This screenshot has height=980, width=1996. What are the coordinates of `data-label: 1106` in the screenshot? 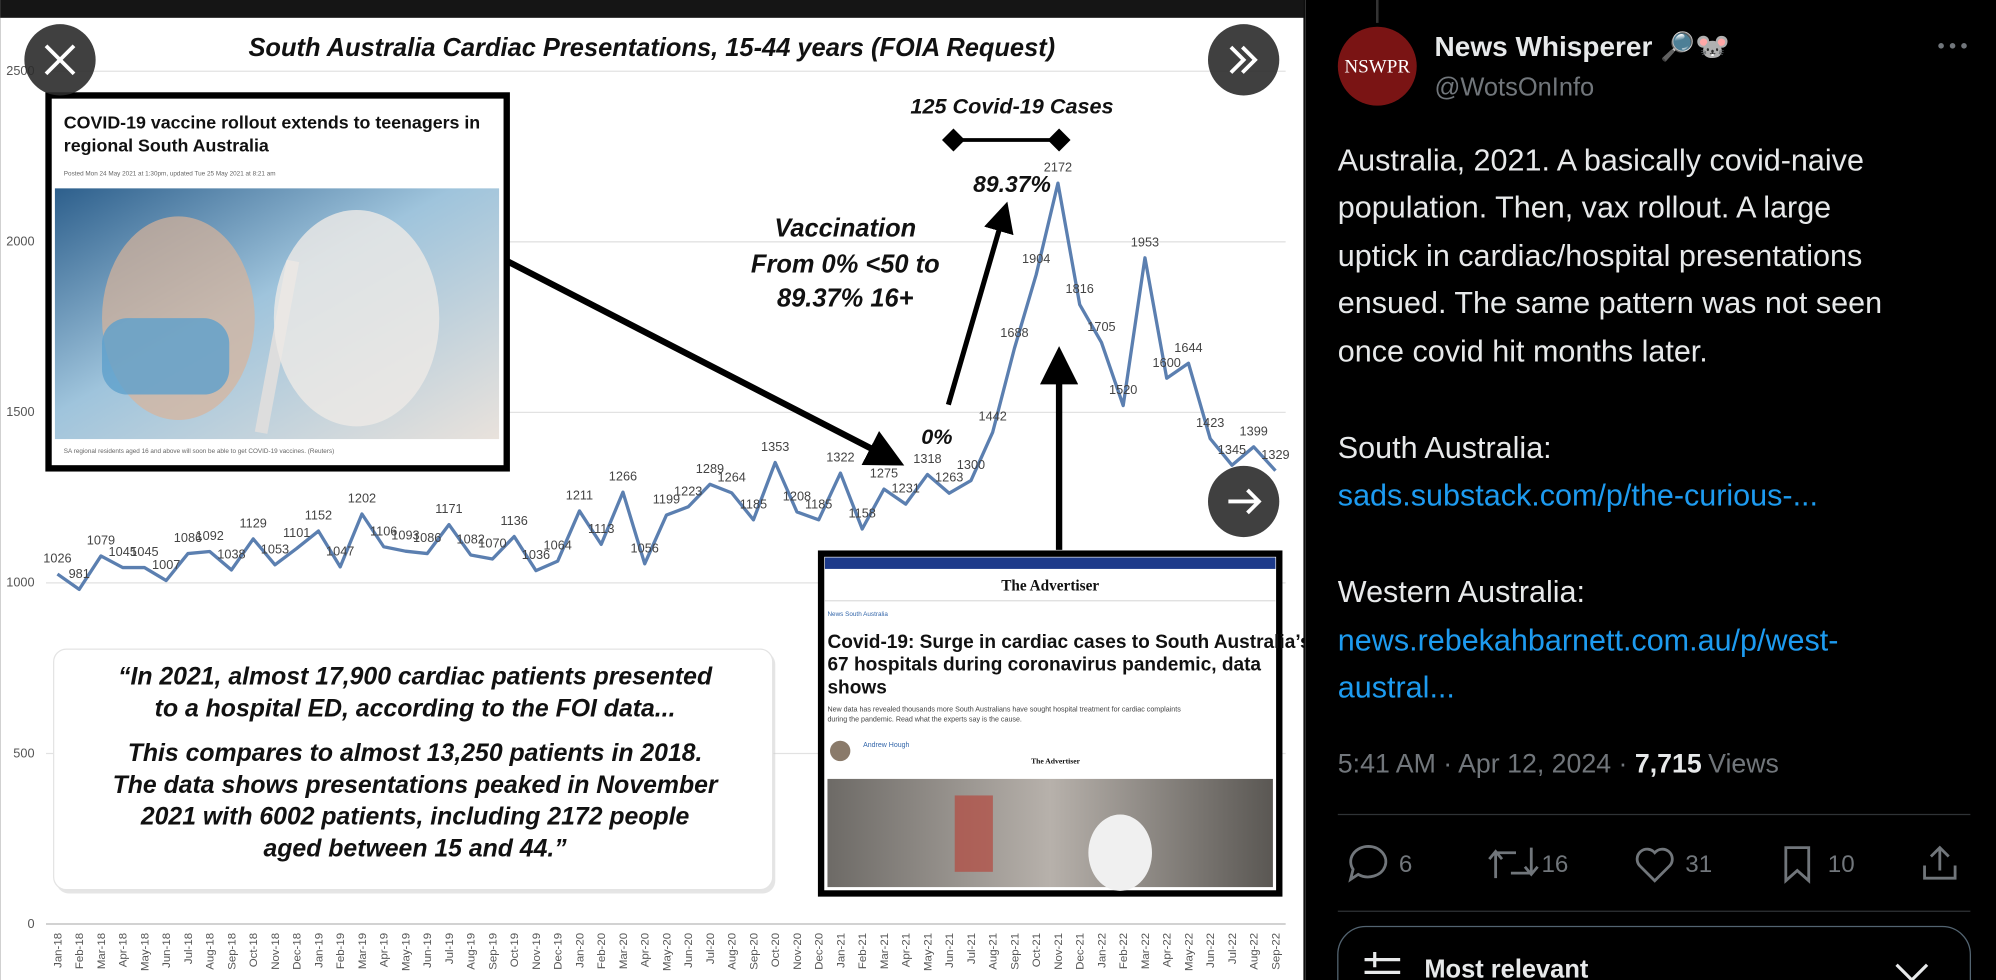 It's located at (383, 530).